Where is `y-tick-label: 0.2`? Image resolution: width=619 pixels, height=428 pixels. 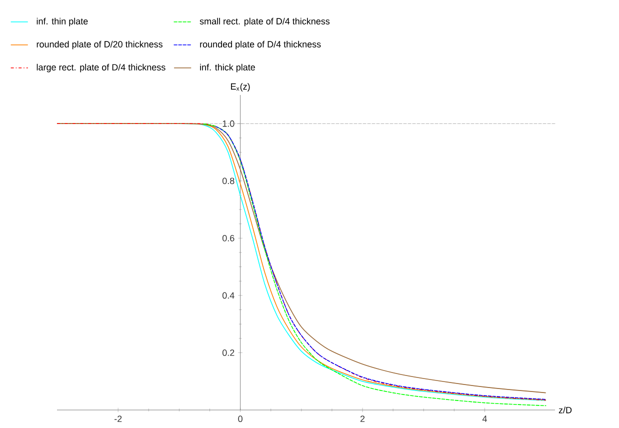 y-tick-label: 0.2 is located at coordinates (228, 353).